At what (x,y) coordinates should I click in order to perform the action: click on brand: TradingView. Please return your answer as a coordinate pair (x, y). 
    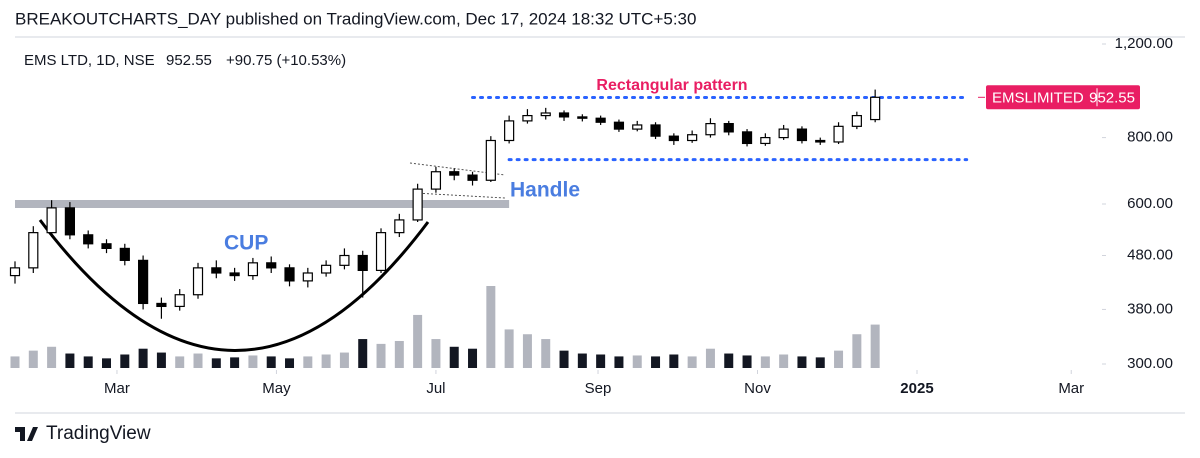
    Looking at the image, I should click on (98, 433).